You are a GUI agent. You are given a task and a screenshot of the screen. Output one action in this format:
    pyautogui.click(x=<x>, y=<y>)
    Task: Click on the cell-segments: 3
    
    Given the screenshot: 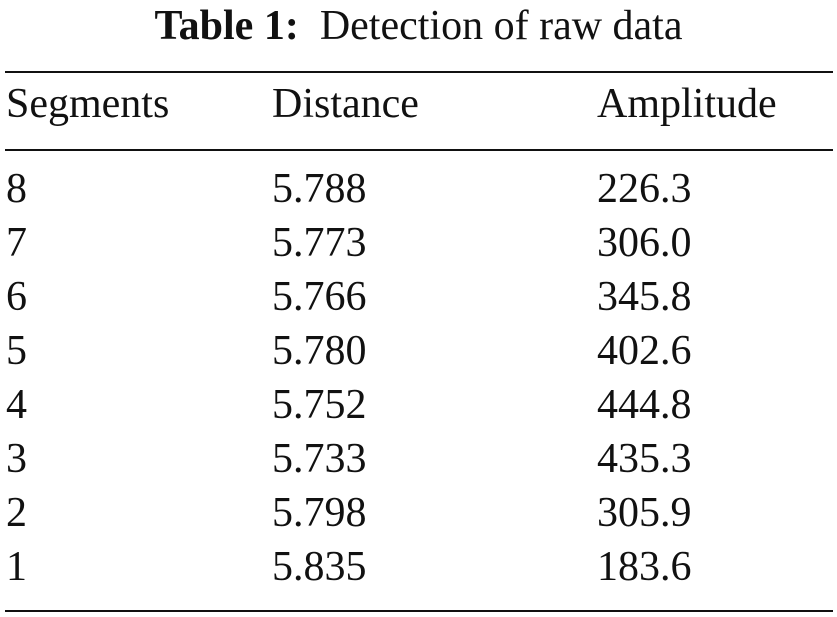 What is the action you would take?
    pyautogui.click(x=16, y=459)
    